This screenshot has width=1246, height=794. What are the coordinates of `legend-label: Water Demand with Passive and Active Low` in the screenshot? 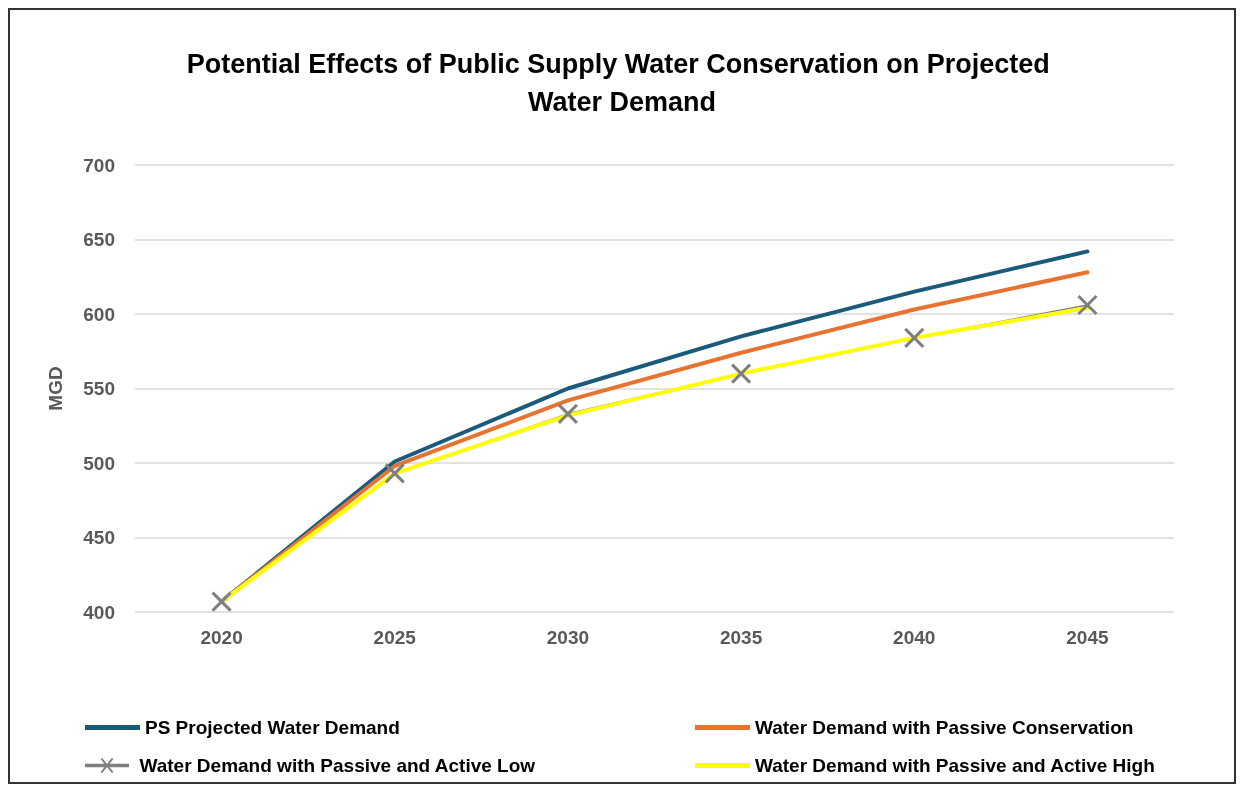 It's located at (337, 765).